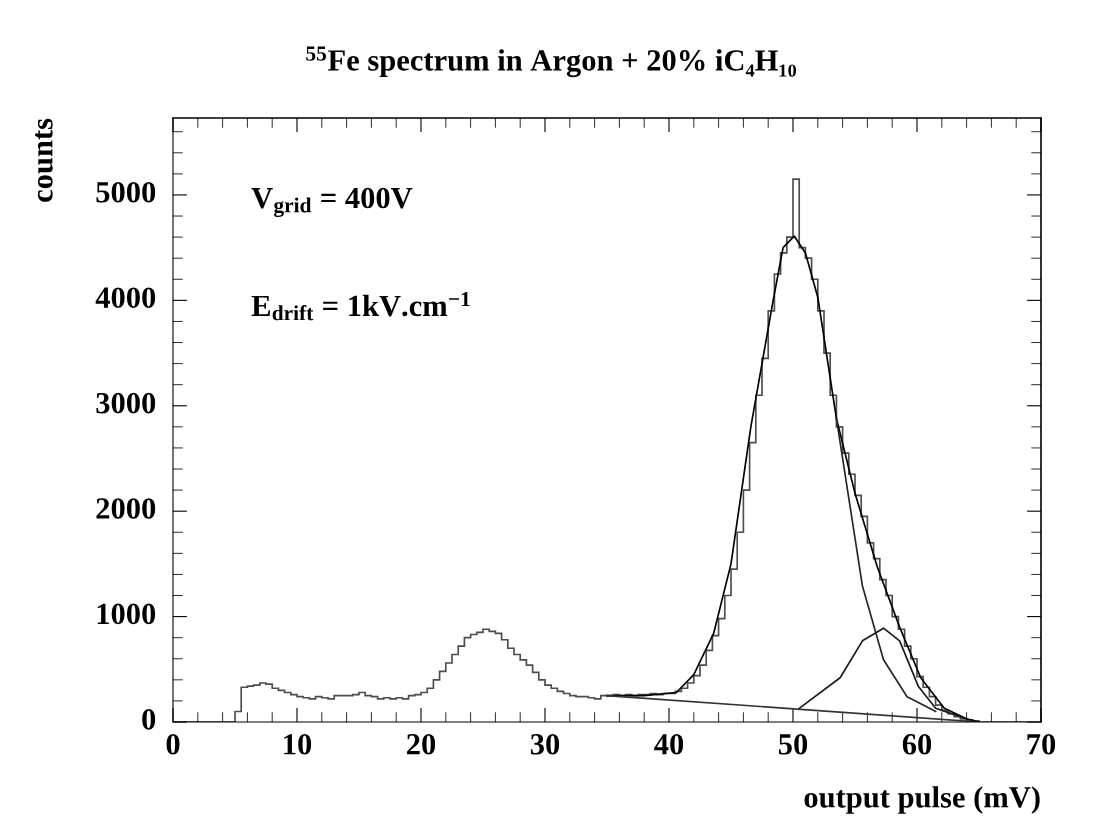  I want to click on x-tick-label: 40, so click(669, 744).